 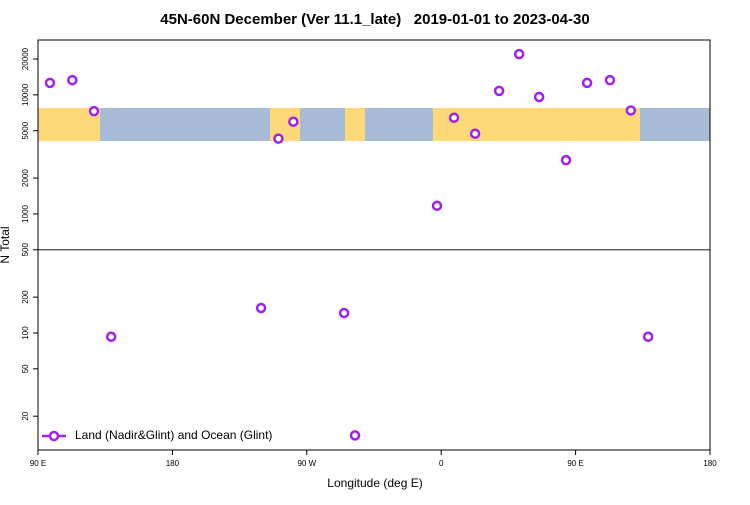 What do you see at coordinates (25, 250) in the screenshot?
I see `y-tick-label: 500` at bounding box center [25, 250].